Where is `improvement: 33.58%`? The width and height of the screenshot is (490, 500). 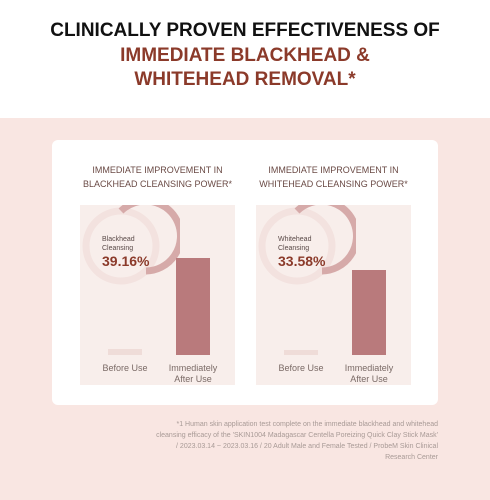
improvement: 33.58% is located at coordinates (302, 261).